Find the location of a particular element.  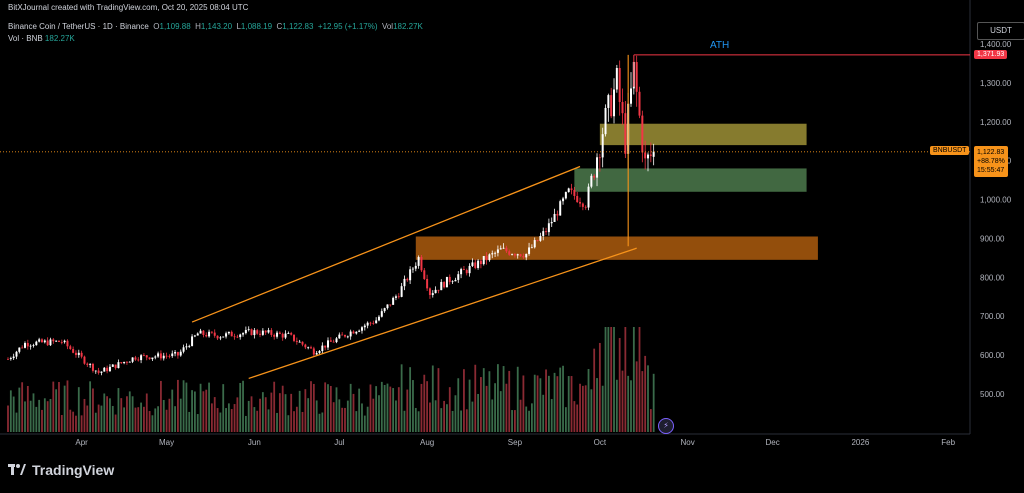

channel-upper is located at coordinates (386, 244).